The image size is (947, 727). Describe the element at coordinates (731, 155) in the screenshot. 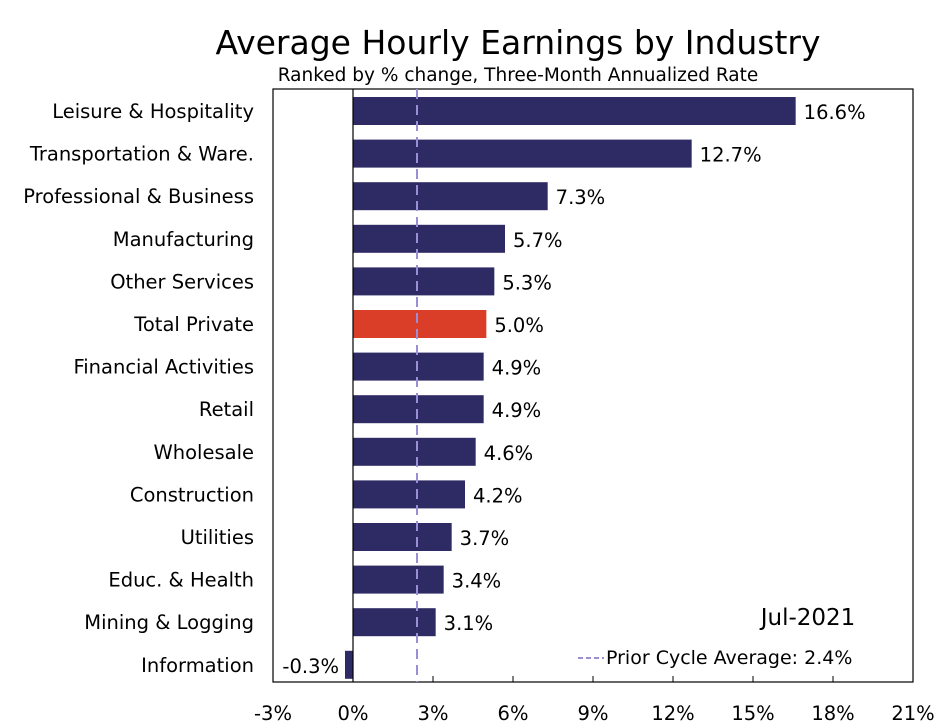

I see `value-label-transportation-and-ware: 12.7%` at that location.